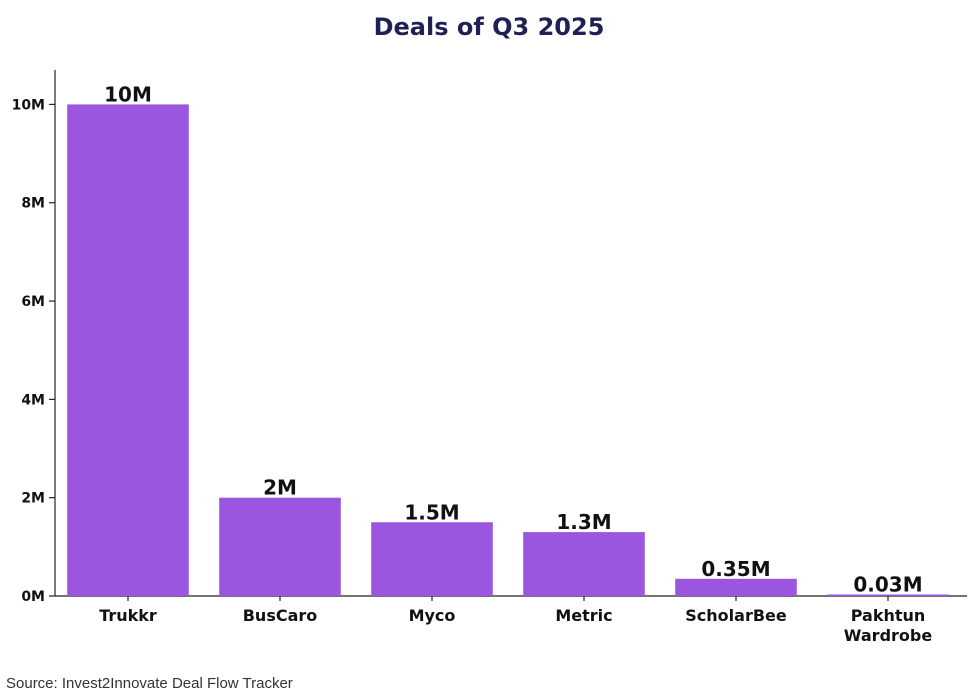 The image size is (977, 698). I want to click on bar-scholarbee, so click(736, 587).